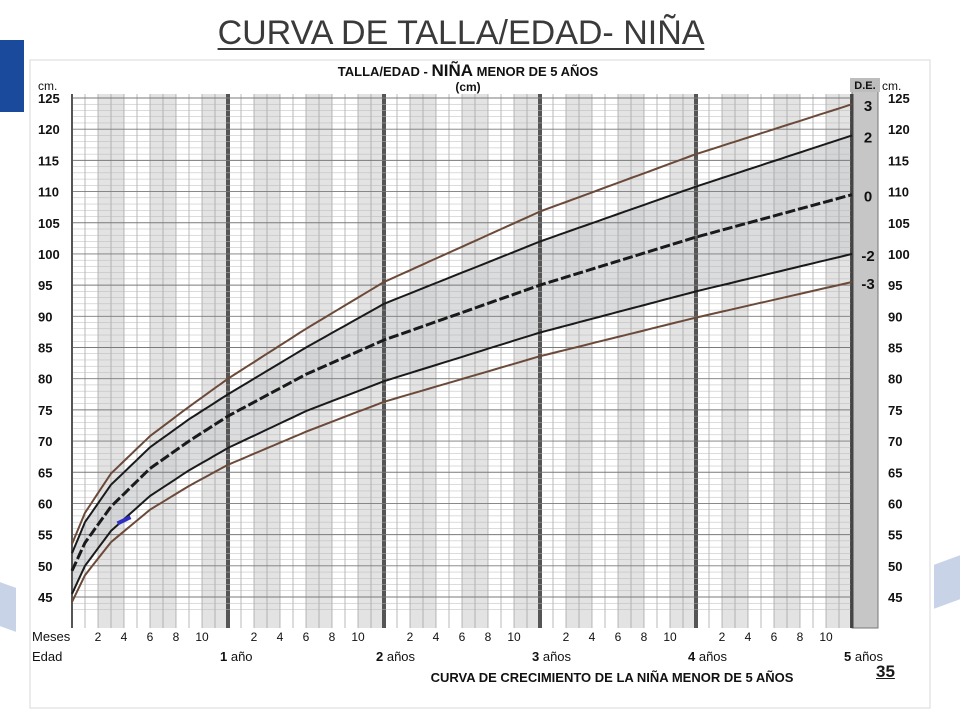 The image size is (960, 720). I want to click on age-label: 5 años, so click(864, 656).